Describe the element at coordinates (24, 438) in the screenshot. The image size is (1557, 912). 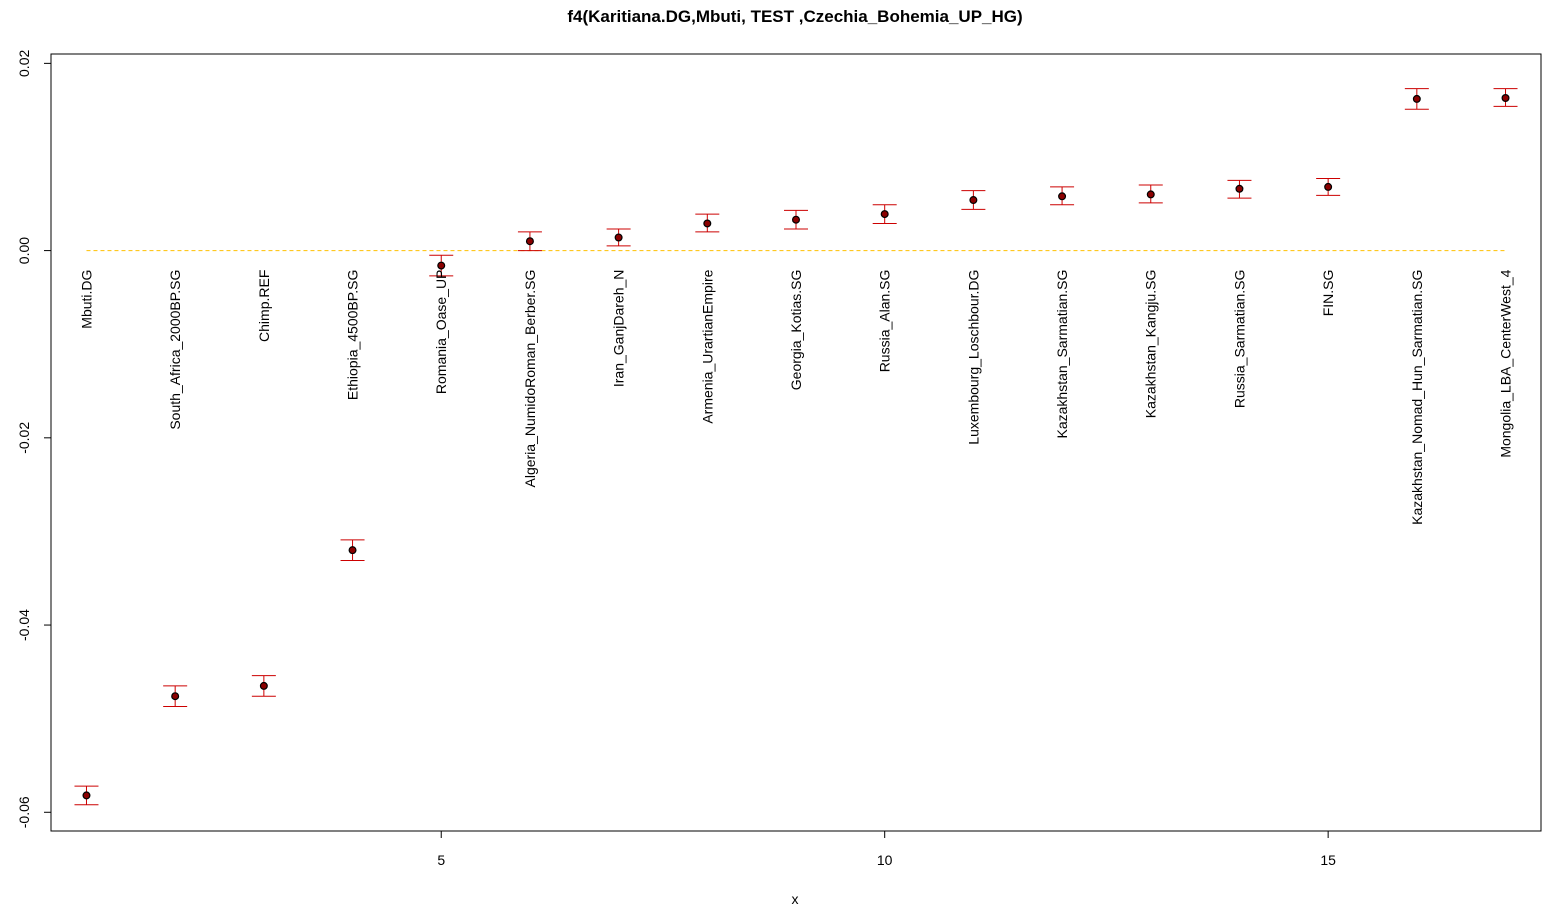
I see `y-tick-label: -0.02` at that location.